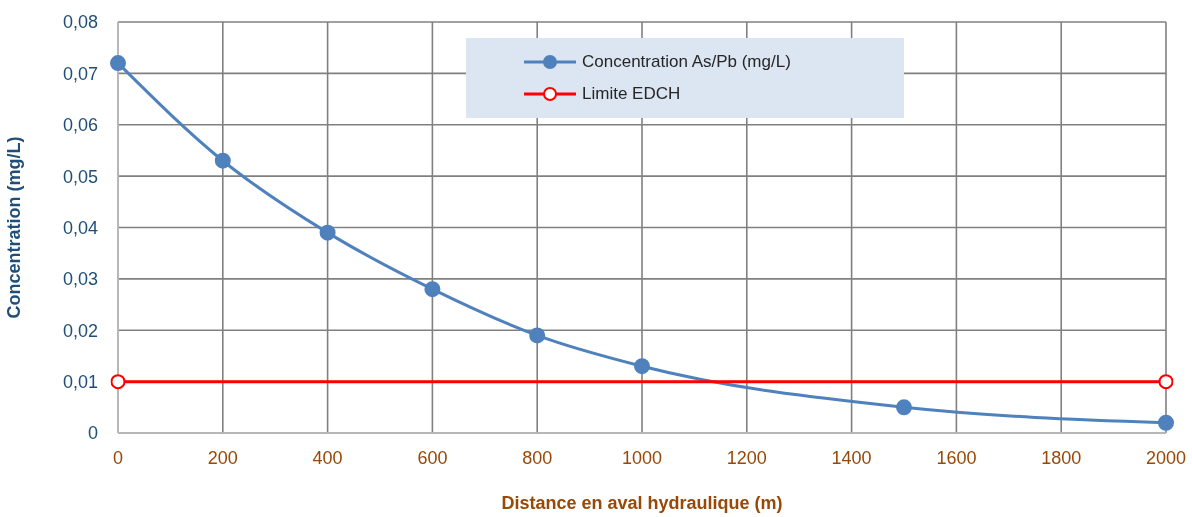 This screenshot has width=1192, height=517. I want to click on x-tick-label: 1600, so click(956, 457).